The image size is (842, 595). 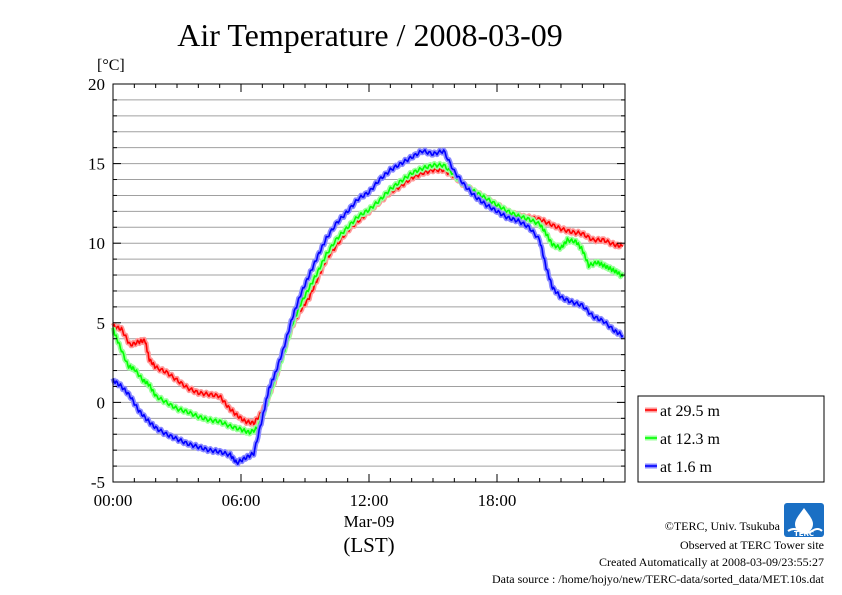 What do you see at coordinates (305, 500) in the screenshot?
I see `x-tick-labels: 00:00 06:00 12:00 18:00` at bounding box center [305, 500].